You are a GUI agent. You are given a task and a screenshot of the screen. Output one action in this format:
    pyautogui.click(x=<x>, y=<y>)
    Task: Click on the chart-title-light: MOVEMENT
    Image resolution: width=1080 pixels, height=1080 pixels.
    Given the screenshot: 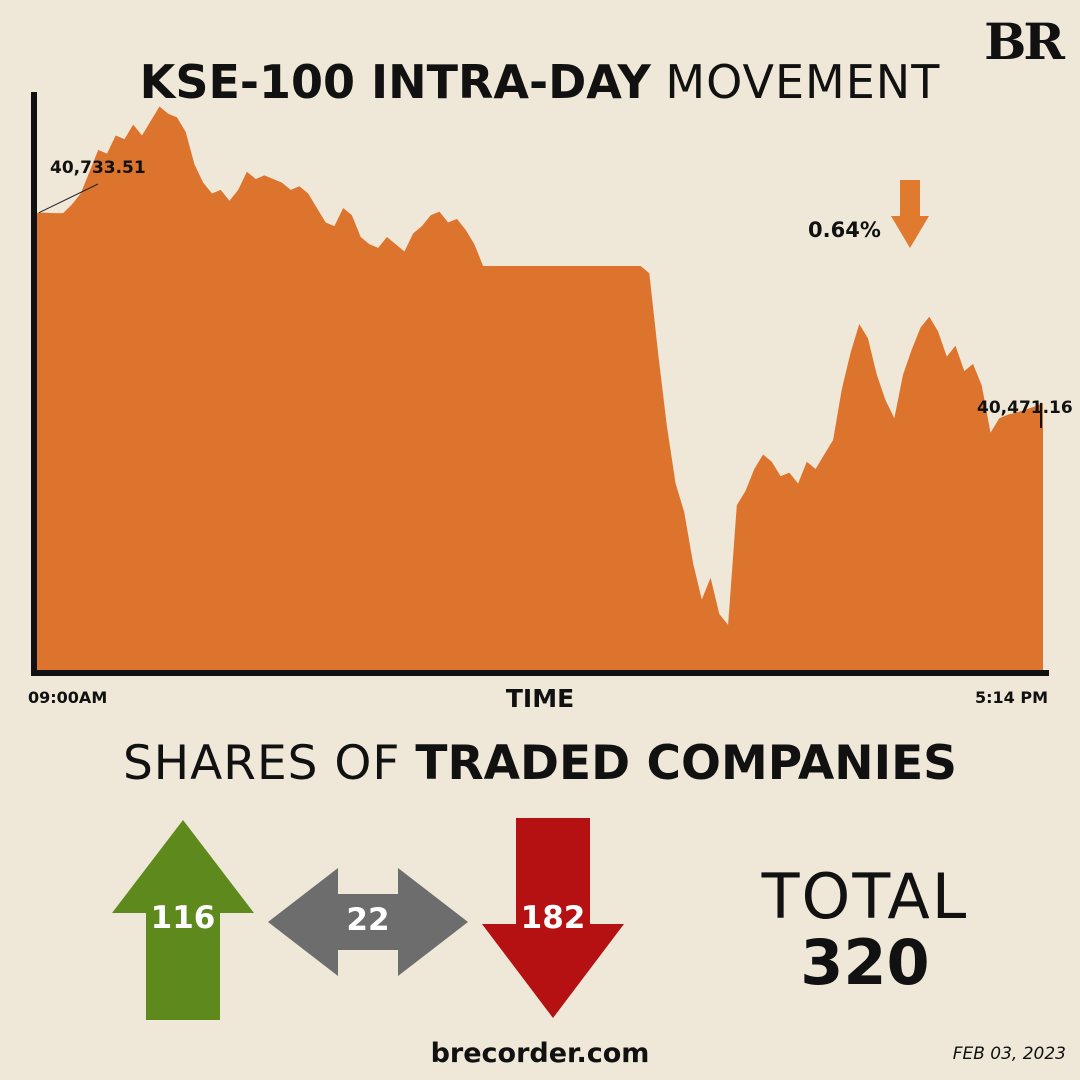 What is the action you would take?
    pyautogui.click(x=803, y=82)
    